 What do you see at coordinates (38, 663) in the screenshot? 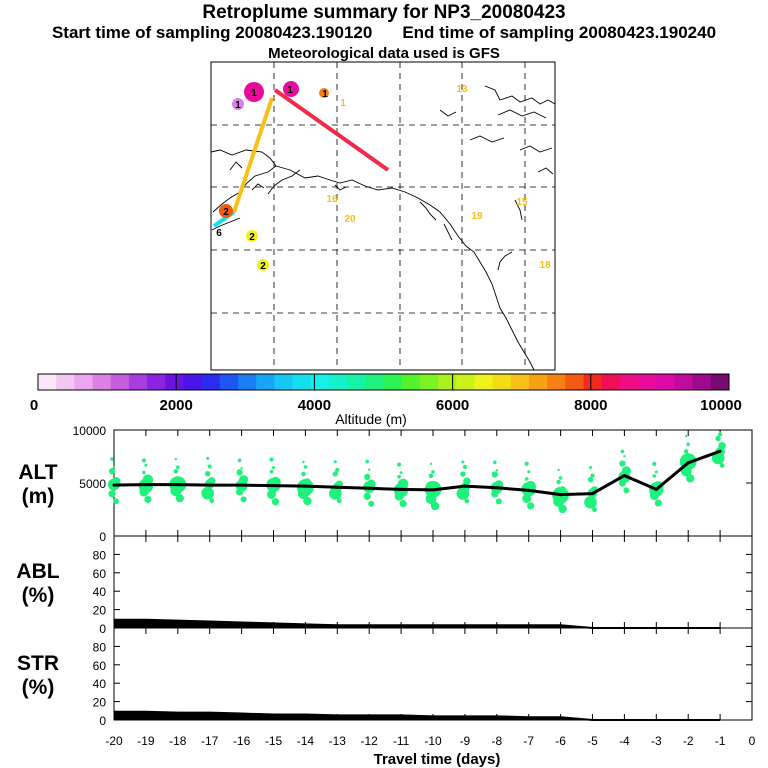
I see `y-axis-label: STR` at bounding box center [38, 663].